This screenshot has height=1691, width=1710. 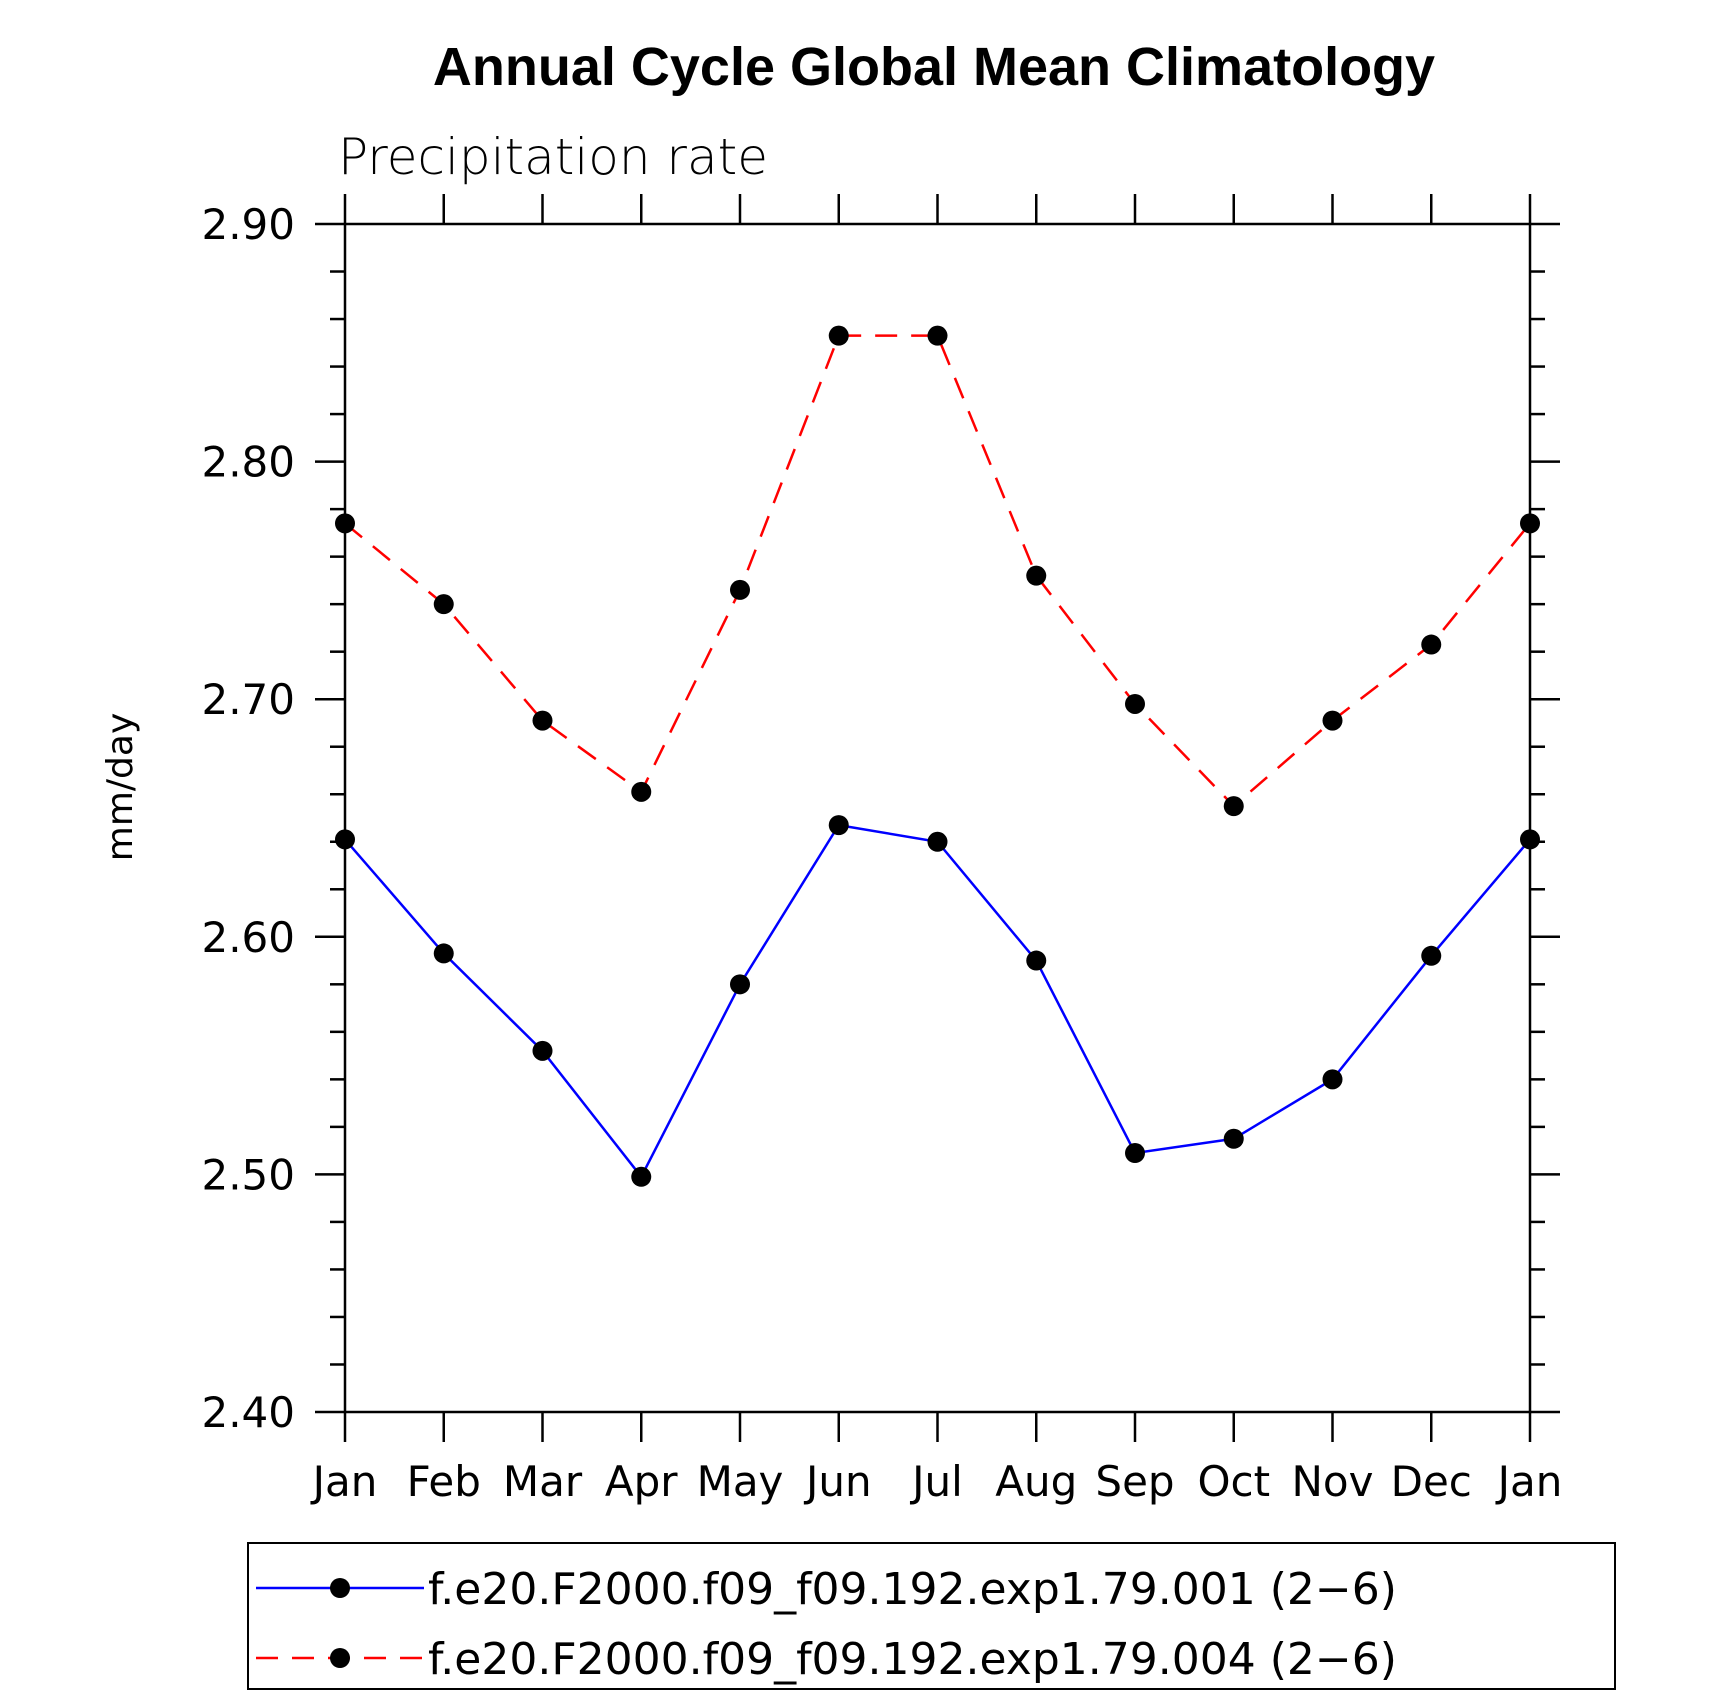 I want to click on y-tick-label: 2.60, so click(x=248, y=937).